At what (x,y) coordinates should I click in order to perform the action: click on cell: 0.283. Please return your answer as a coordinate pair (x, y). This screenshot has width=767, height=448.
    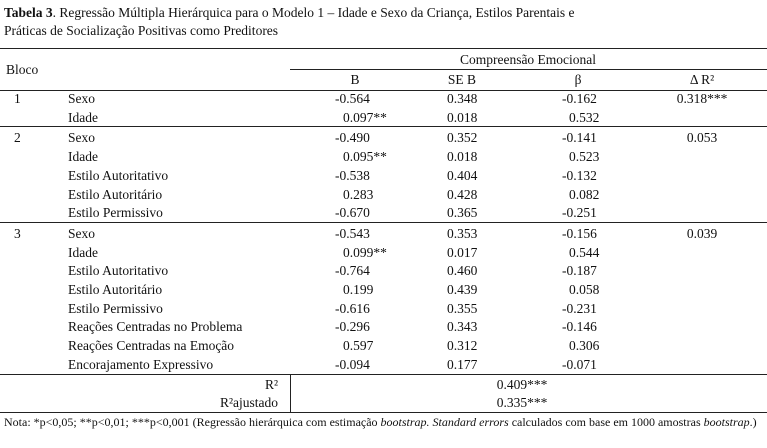
    Looking at the image, I should click on (358, 194).